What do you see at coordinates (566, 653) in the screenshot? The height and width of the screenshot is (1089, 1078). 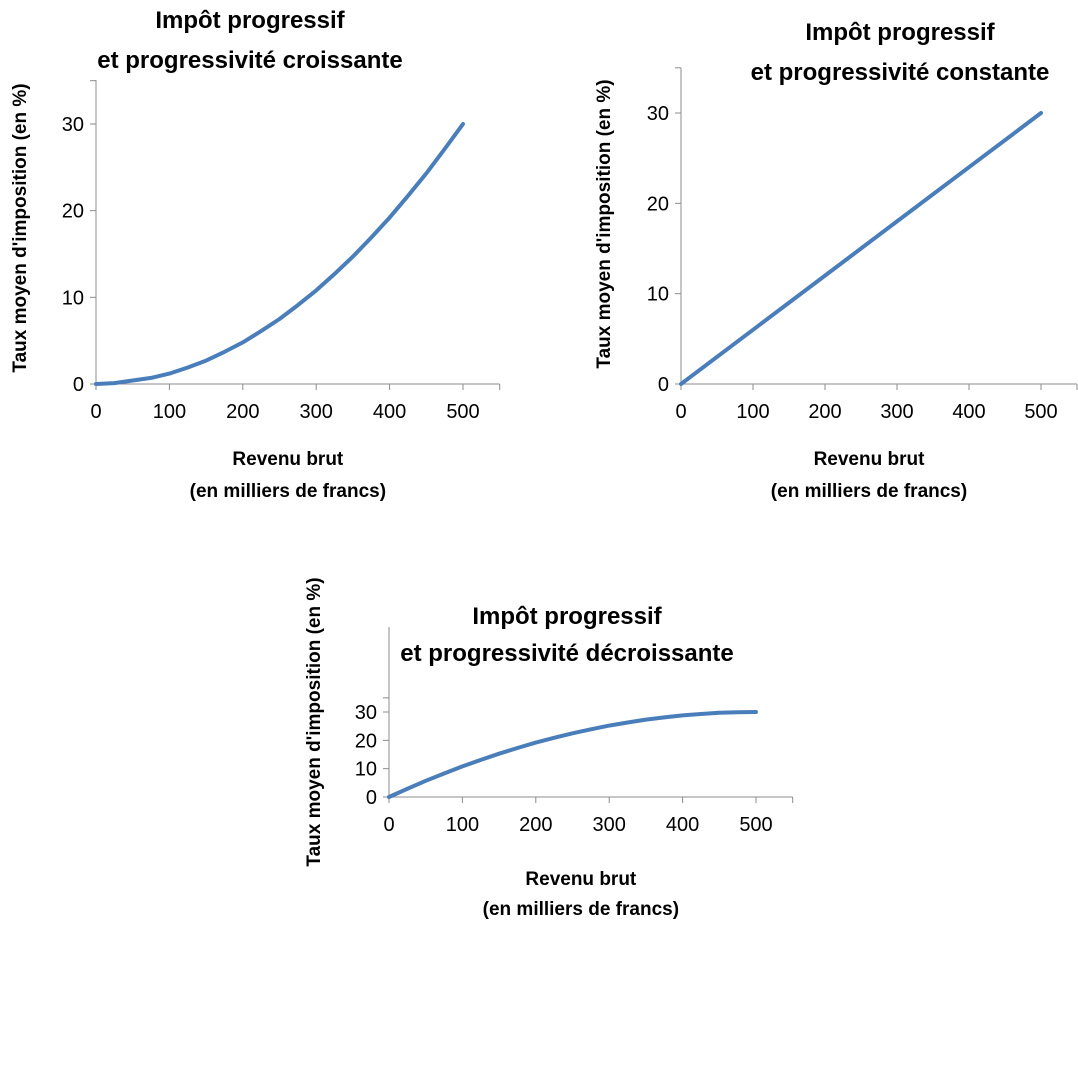 I see `chart-title-line-2: et progressivité décroissante` at bounding box center [566, 653].